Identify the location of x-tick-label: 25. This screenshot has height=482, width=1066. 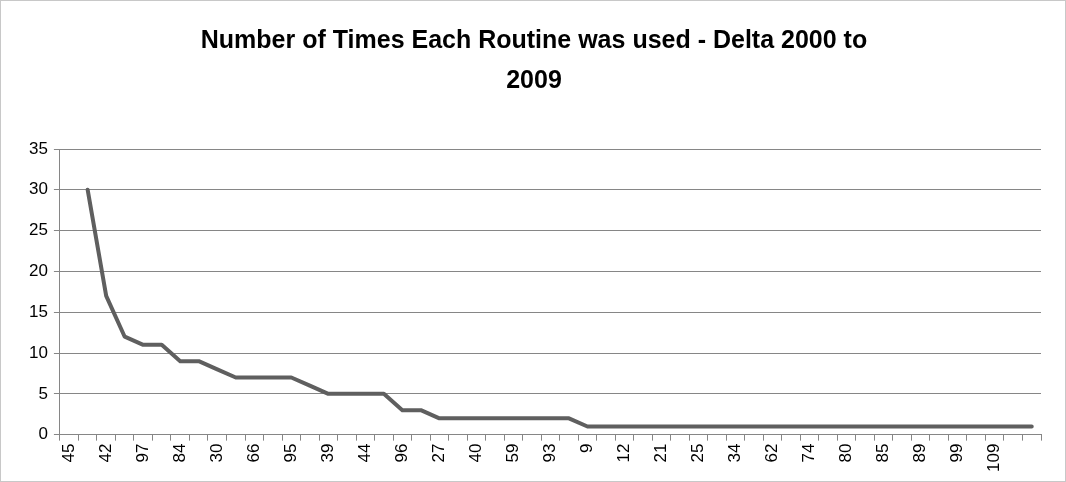
(698, 453).